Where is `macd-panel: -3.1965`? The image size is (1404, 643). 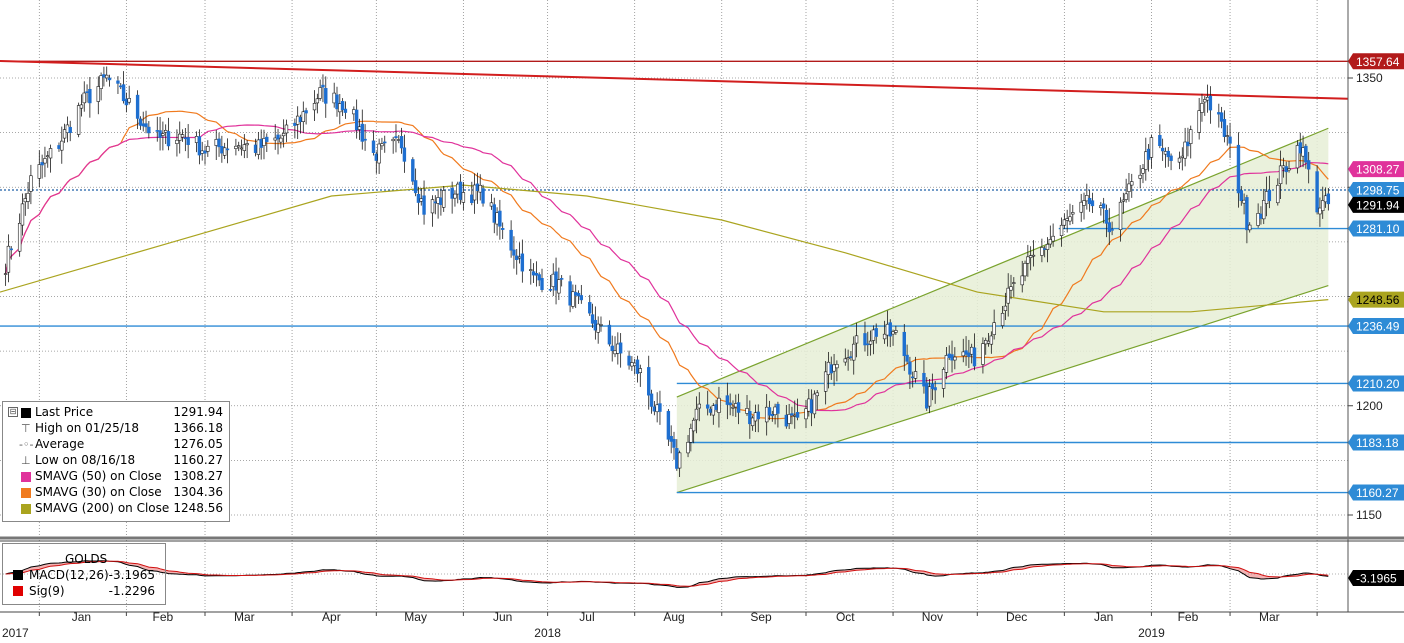 macd-panel: -3.1965 is located at coordinates (702, 574).